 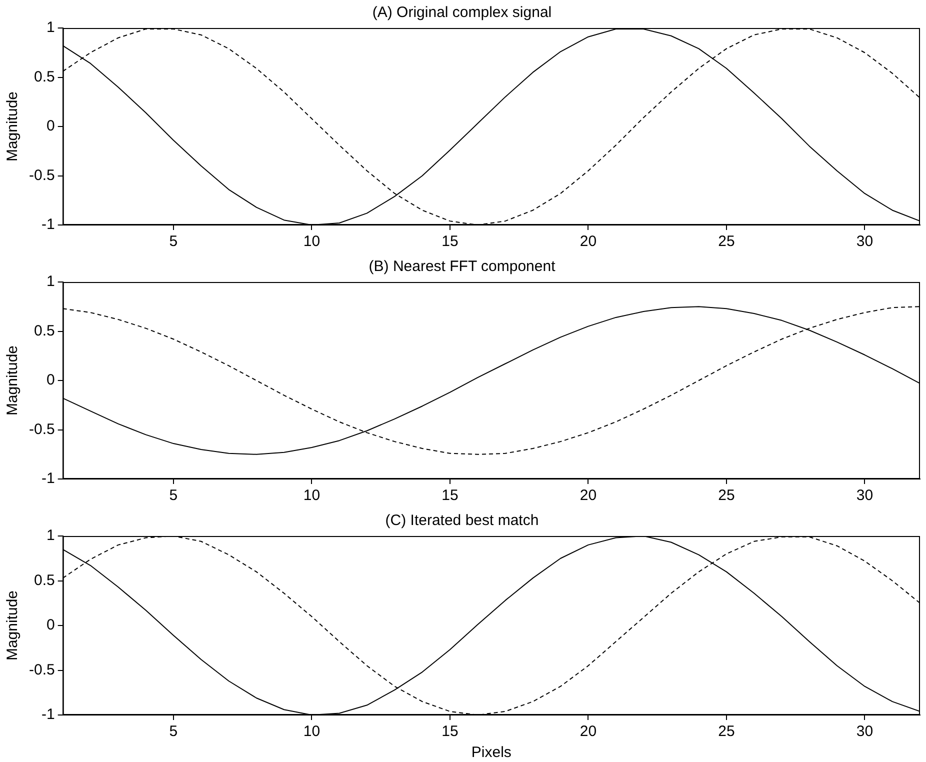 What do you see at coordinates (462, 13) in the screenshot?
I see `chart-title: (A) Original complex signal` at bounding box center [462, 13].